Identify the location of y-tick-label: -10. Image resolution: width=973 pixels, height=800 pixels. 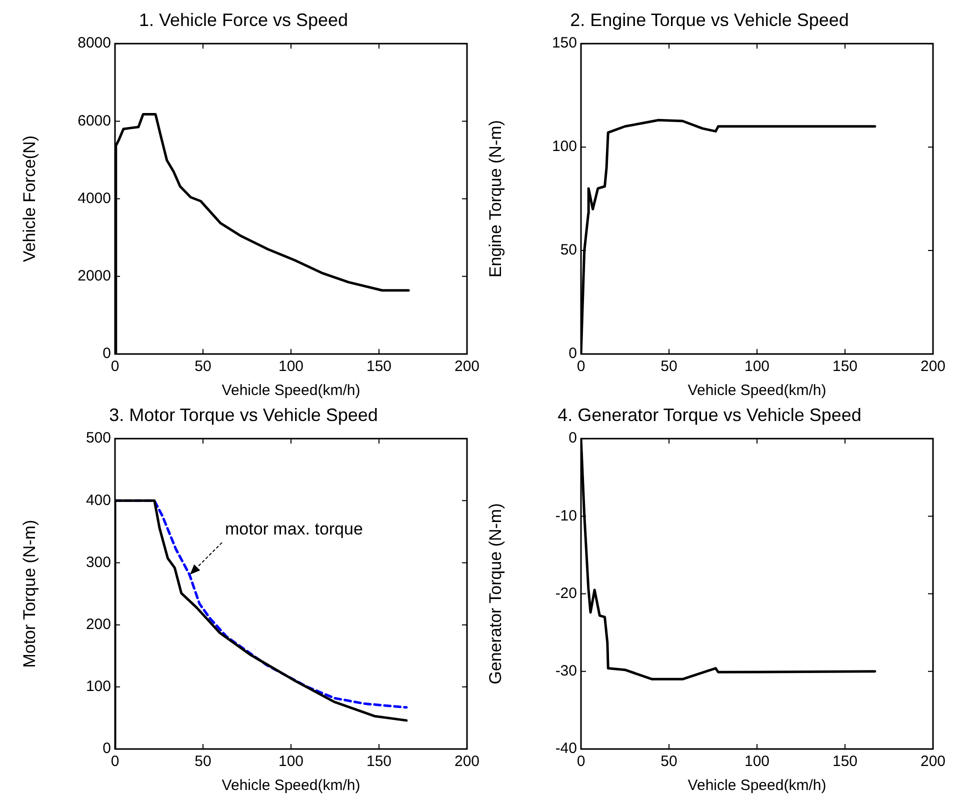
(566, 515).